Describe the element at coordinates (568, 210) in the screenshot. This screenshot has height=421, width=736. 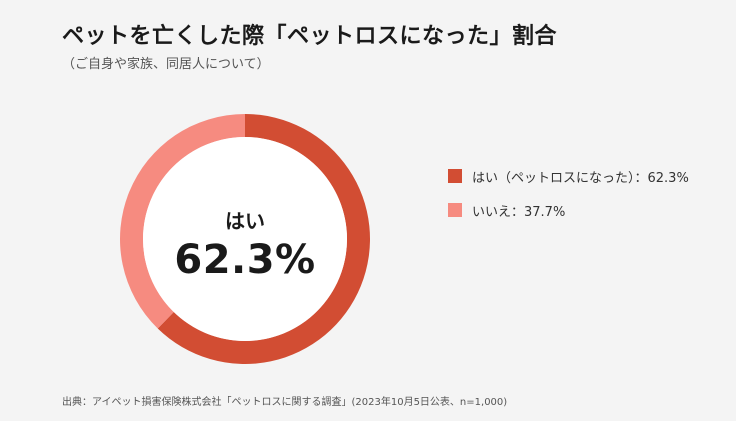
I see `legend-item-no: いいえ：37.7%` at that location.